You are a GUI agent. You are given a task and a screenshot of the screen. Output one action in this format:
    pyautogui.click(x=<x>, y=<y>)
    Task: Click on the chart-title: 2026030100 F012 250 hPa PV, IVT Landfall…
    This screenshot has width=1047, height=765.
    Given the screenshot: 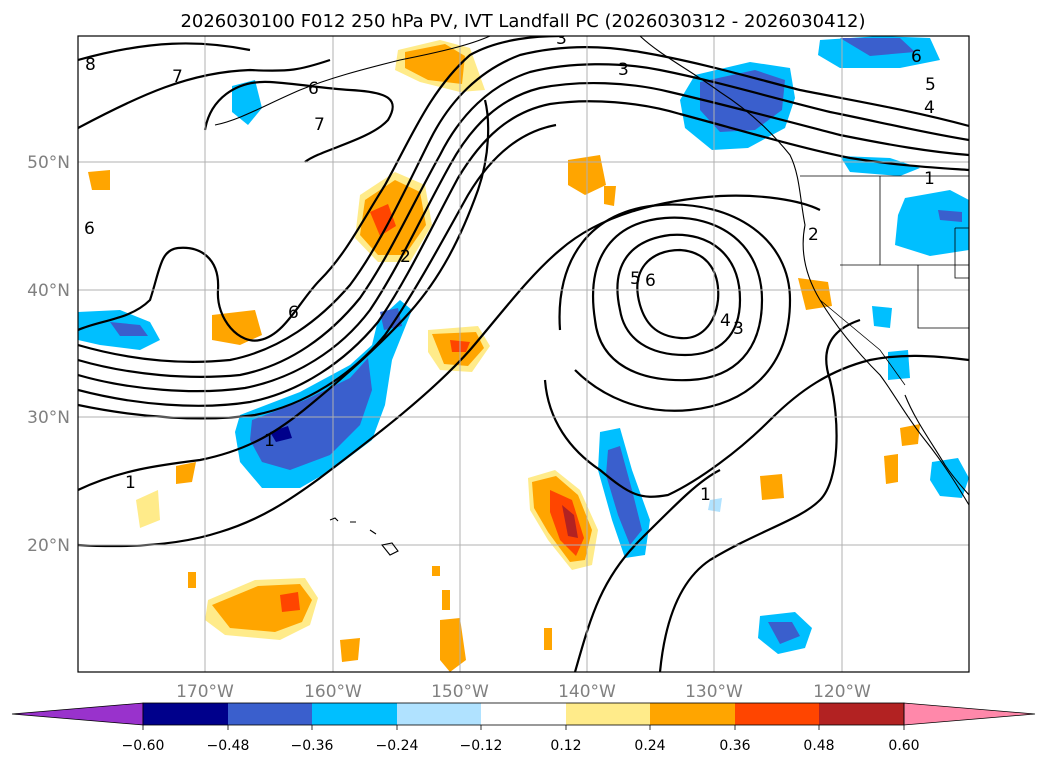 What is the action you would take?
    pyautogui.click(x=522, y=21)
    